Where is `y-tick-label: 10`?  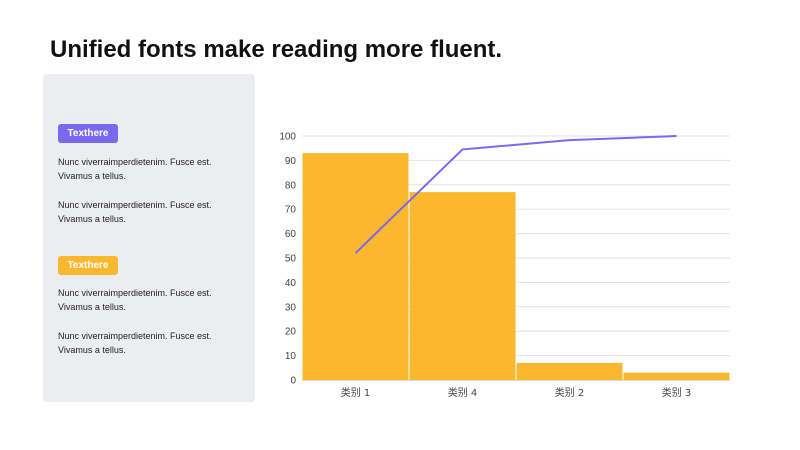 y-tick-label: 10 is located at coordinates (291, 356).